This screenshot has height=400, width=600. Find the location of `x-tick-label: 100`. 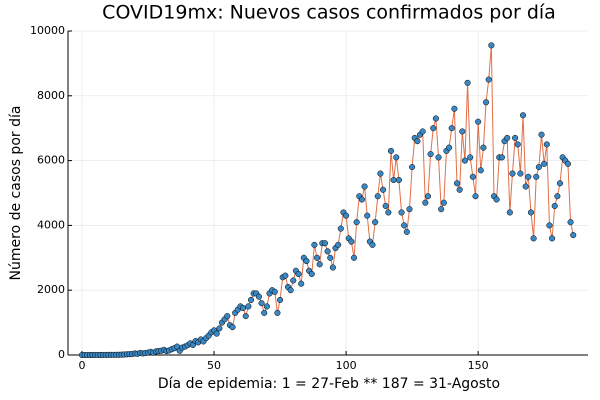

x-tick-label: 100 is located at coordinates (346, 365).